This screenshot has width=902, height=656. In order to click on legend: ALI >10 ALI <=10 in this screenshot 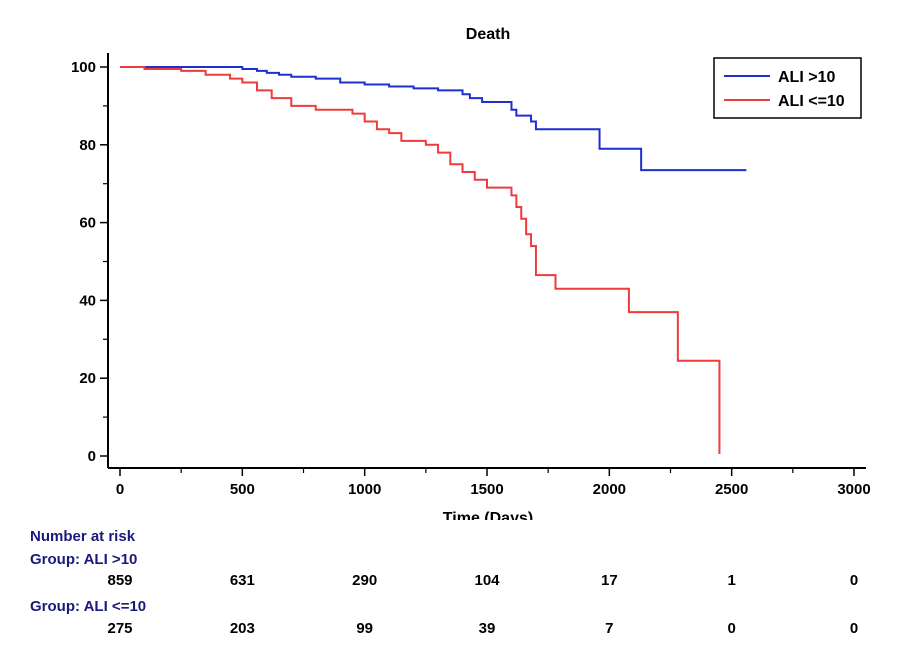, I will do `click(787, 88)`.